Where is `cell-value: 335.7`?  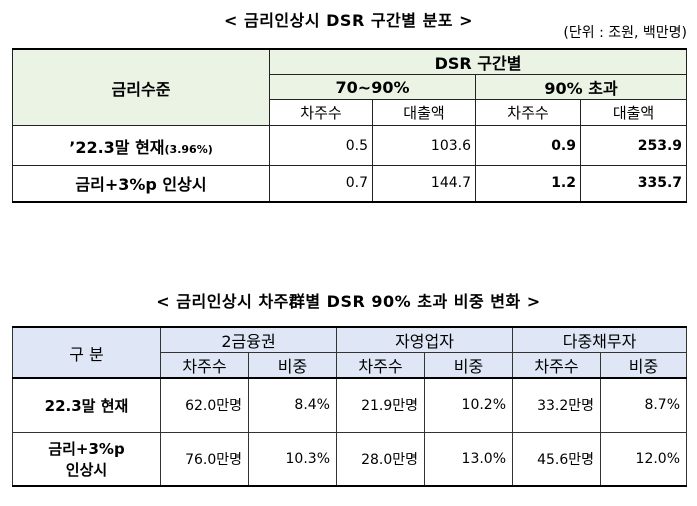
cell-value: 335.7 is located at coordinates (633, 184).